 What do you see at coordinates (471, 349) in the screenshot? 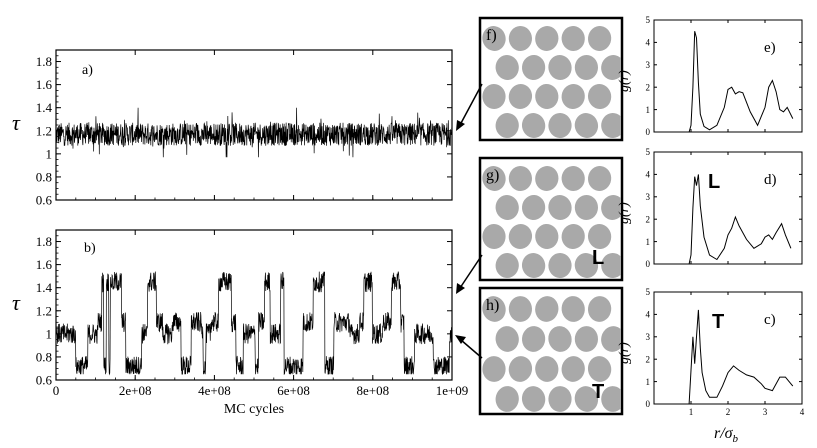
I see `arrow-h` at bounding box center [471, 349].